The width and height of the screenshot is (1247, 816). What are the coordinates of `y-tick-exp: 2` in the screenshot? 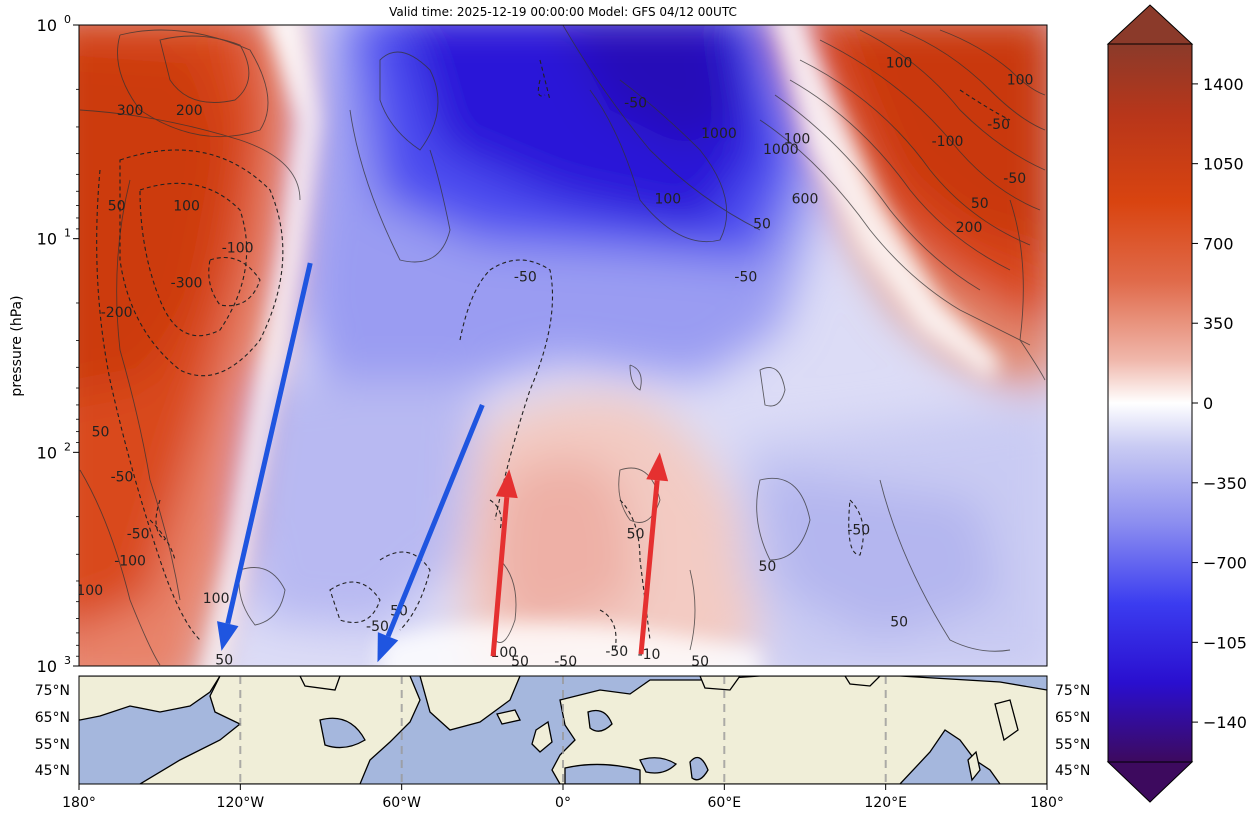 It's located at (67, 446).